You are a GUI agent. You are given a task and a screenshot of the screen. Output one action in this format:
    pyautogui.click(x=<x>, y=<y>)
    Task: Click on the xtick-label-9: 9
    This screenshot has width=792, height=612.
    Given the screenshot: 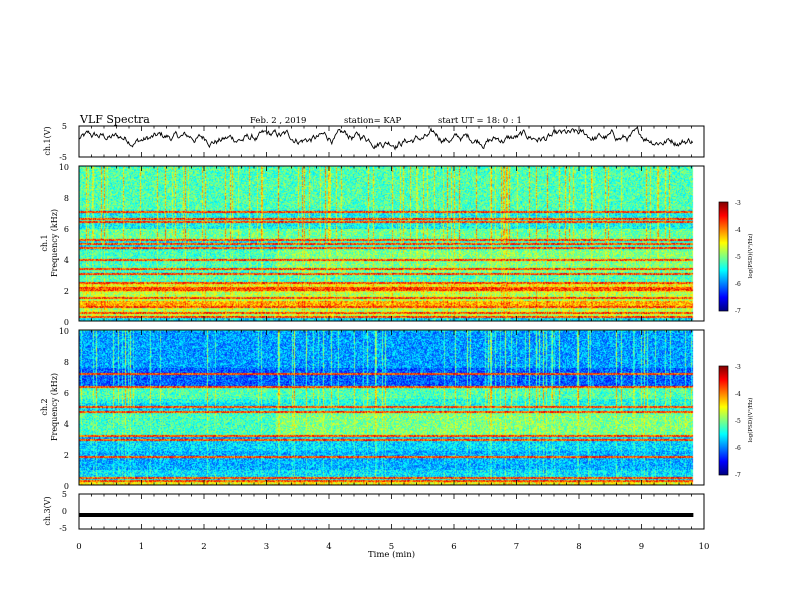 What is the action you would take?
    pyautogui.click(x=641, y=547)
    